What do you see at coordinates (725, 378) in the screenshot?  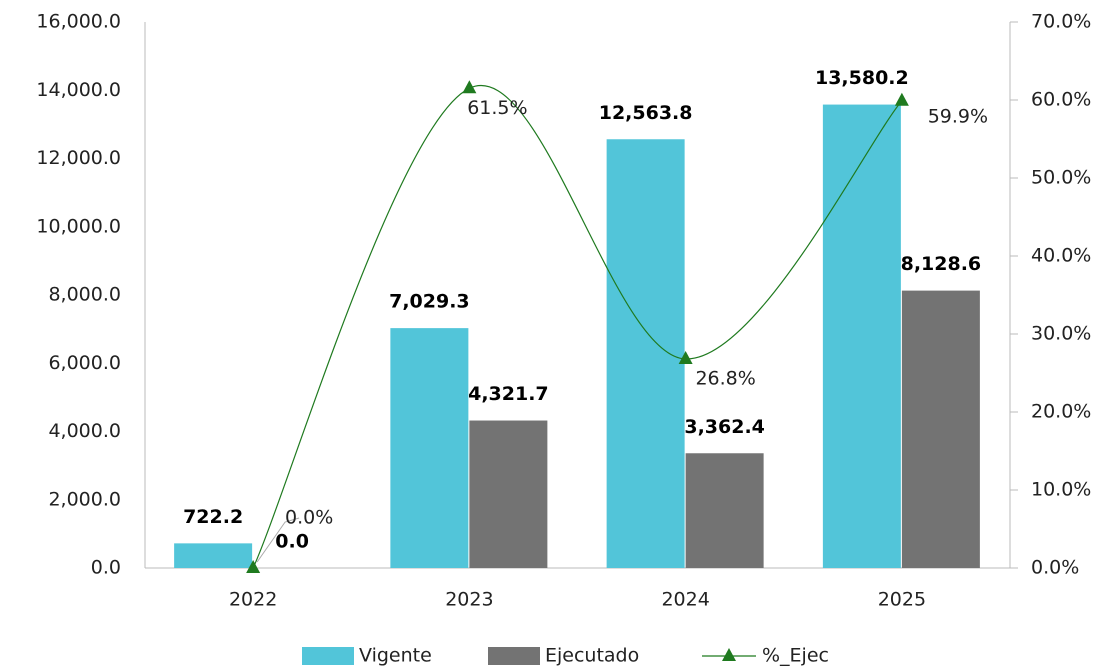 I see `data-label: 26.8%` at bounding box center [725, 378].